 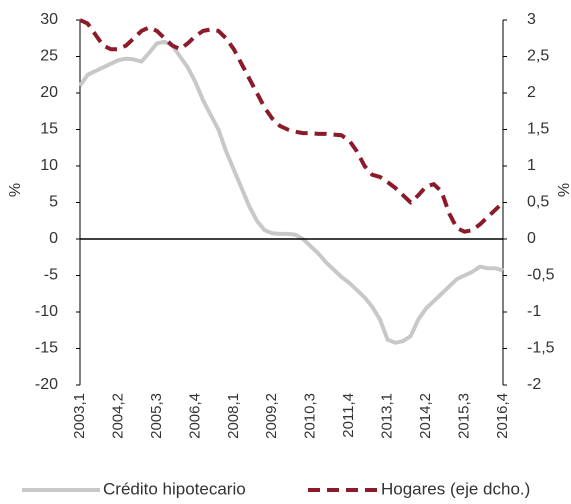 What do you see at coordinates (531, 165) in the screenshot?
I see `y2-tick-label: 1` at bounding box center [531, 165].